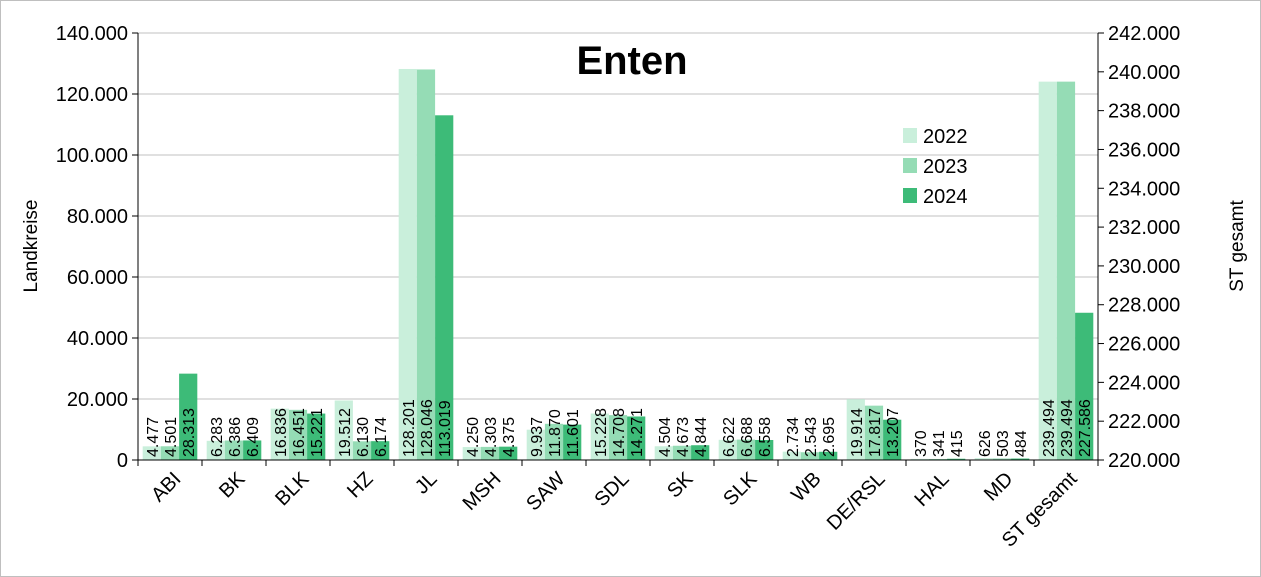 This screenshot has width=1261, height=577. Describe the element at coordinates (509, 437) in the screenshot. I see `data-label: 4.375` at that location.